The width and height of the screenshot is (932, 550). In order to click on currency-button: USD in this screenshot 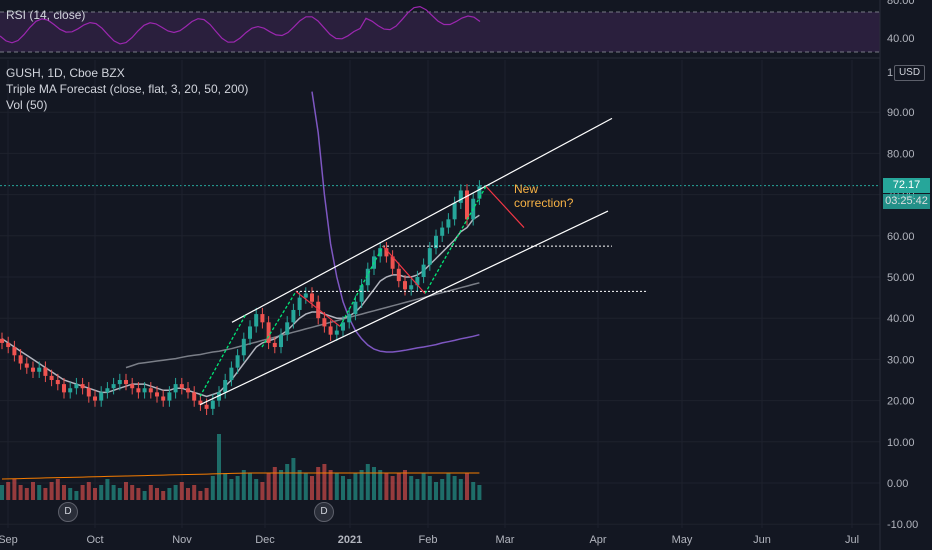, I will do `click(909, 73)`.